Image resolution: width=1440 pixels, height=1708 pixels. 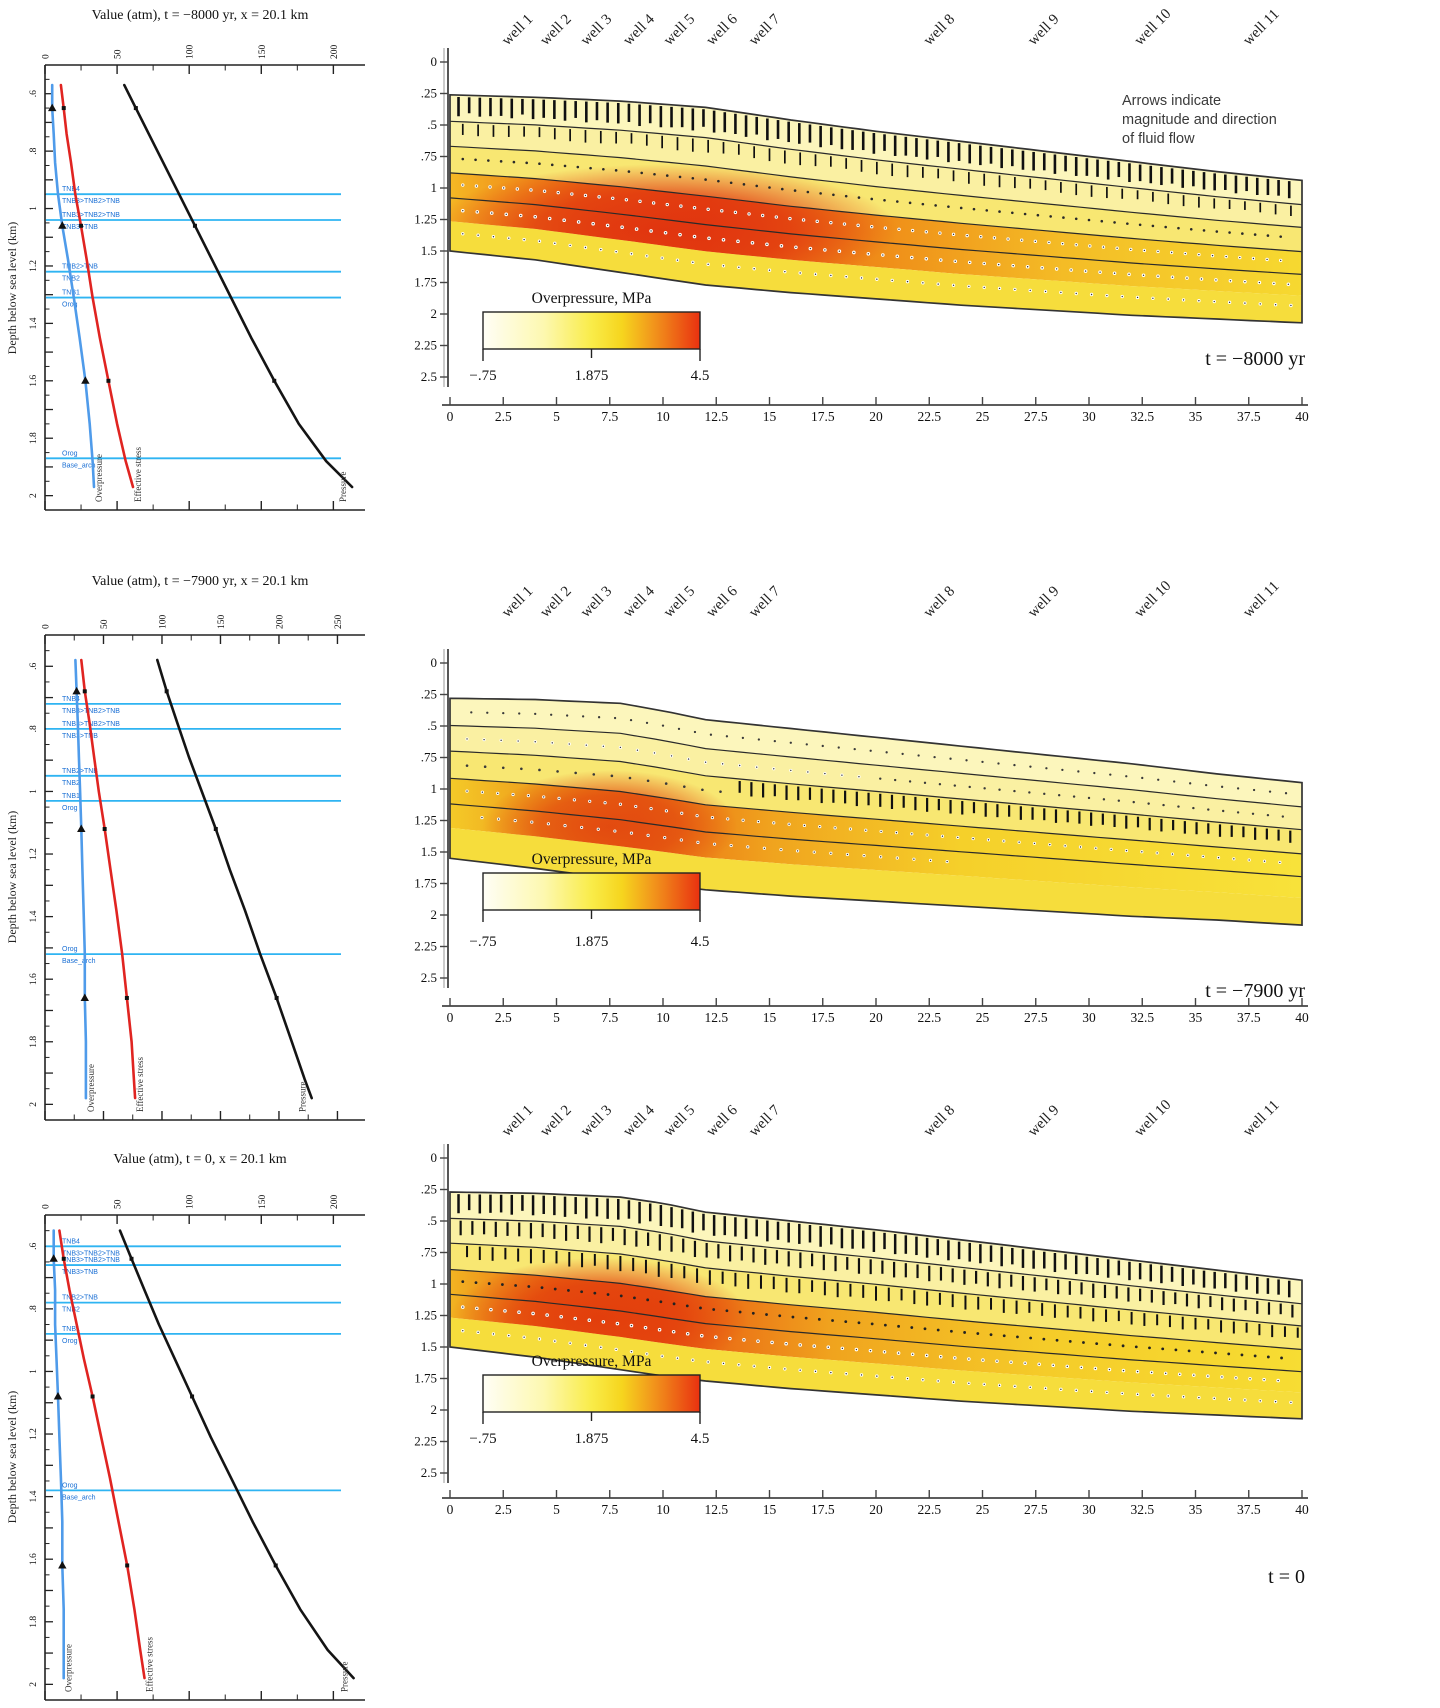 What do you see at coordinates (482, 1439) in the screenshot?
I see `svg-text: −.75` at bounding box center [482, 1439].